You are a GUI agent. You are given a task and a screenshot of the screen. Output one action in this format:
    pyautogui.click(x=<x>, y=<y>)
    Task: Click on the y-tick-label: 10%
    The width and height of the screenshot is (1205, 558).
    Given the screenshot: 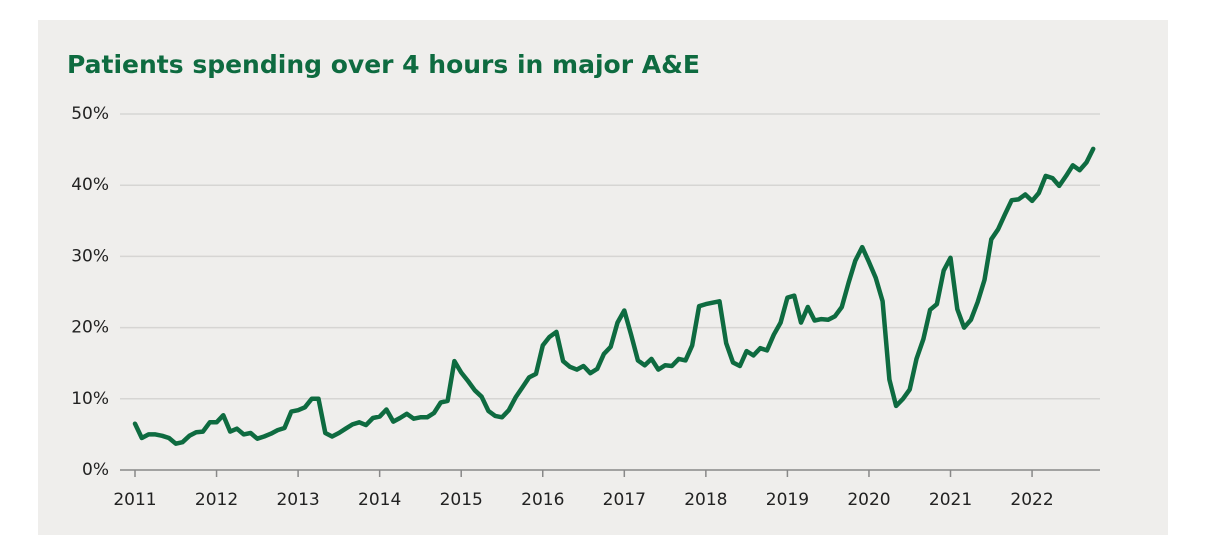 What is the action you would take?
    pyautogui.click(x=90, y=399)
    